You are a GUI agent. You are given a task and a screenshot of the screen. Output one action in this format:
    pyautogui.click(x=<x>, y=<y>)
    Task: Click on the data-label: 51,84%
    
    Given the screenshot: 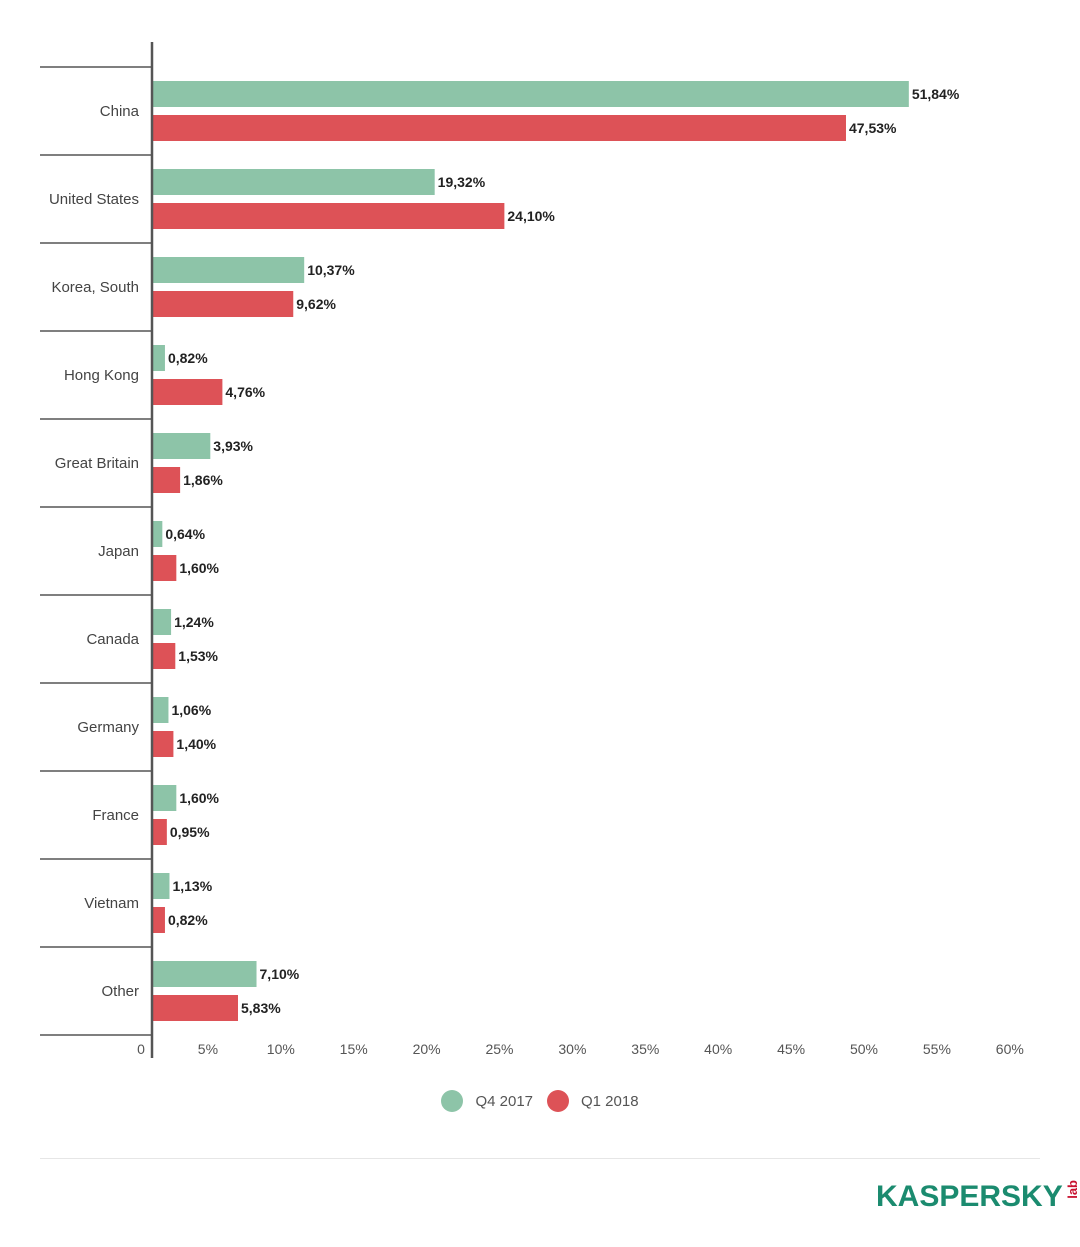 What is the action you would take?
    pyautogui.click(x=936, y=94)
    